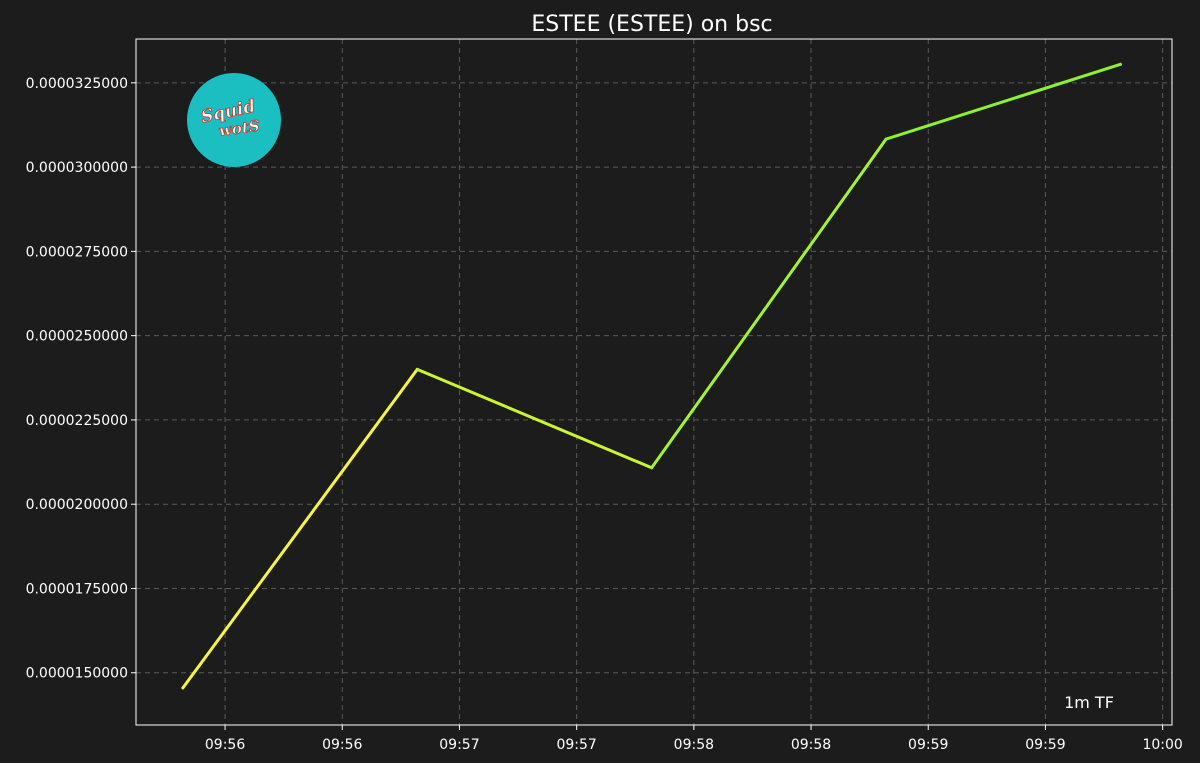  I want to click on x-tick-label: 10:00, so click(1162, 745).